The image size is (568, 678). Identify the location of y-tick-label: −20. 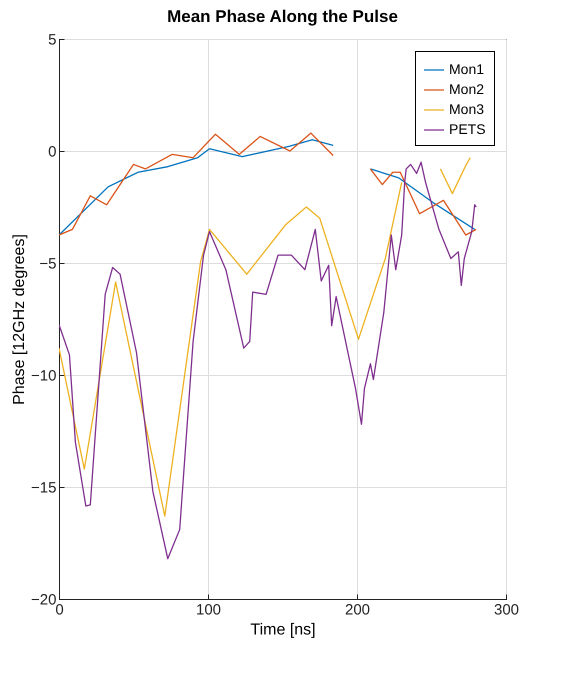
(43, 600).